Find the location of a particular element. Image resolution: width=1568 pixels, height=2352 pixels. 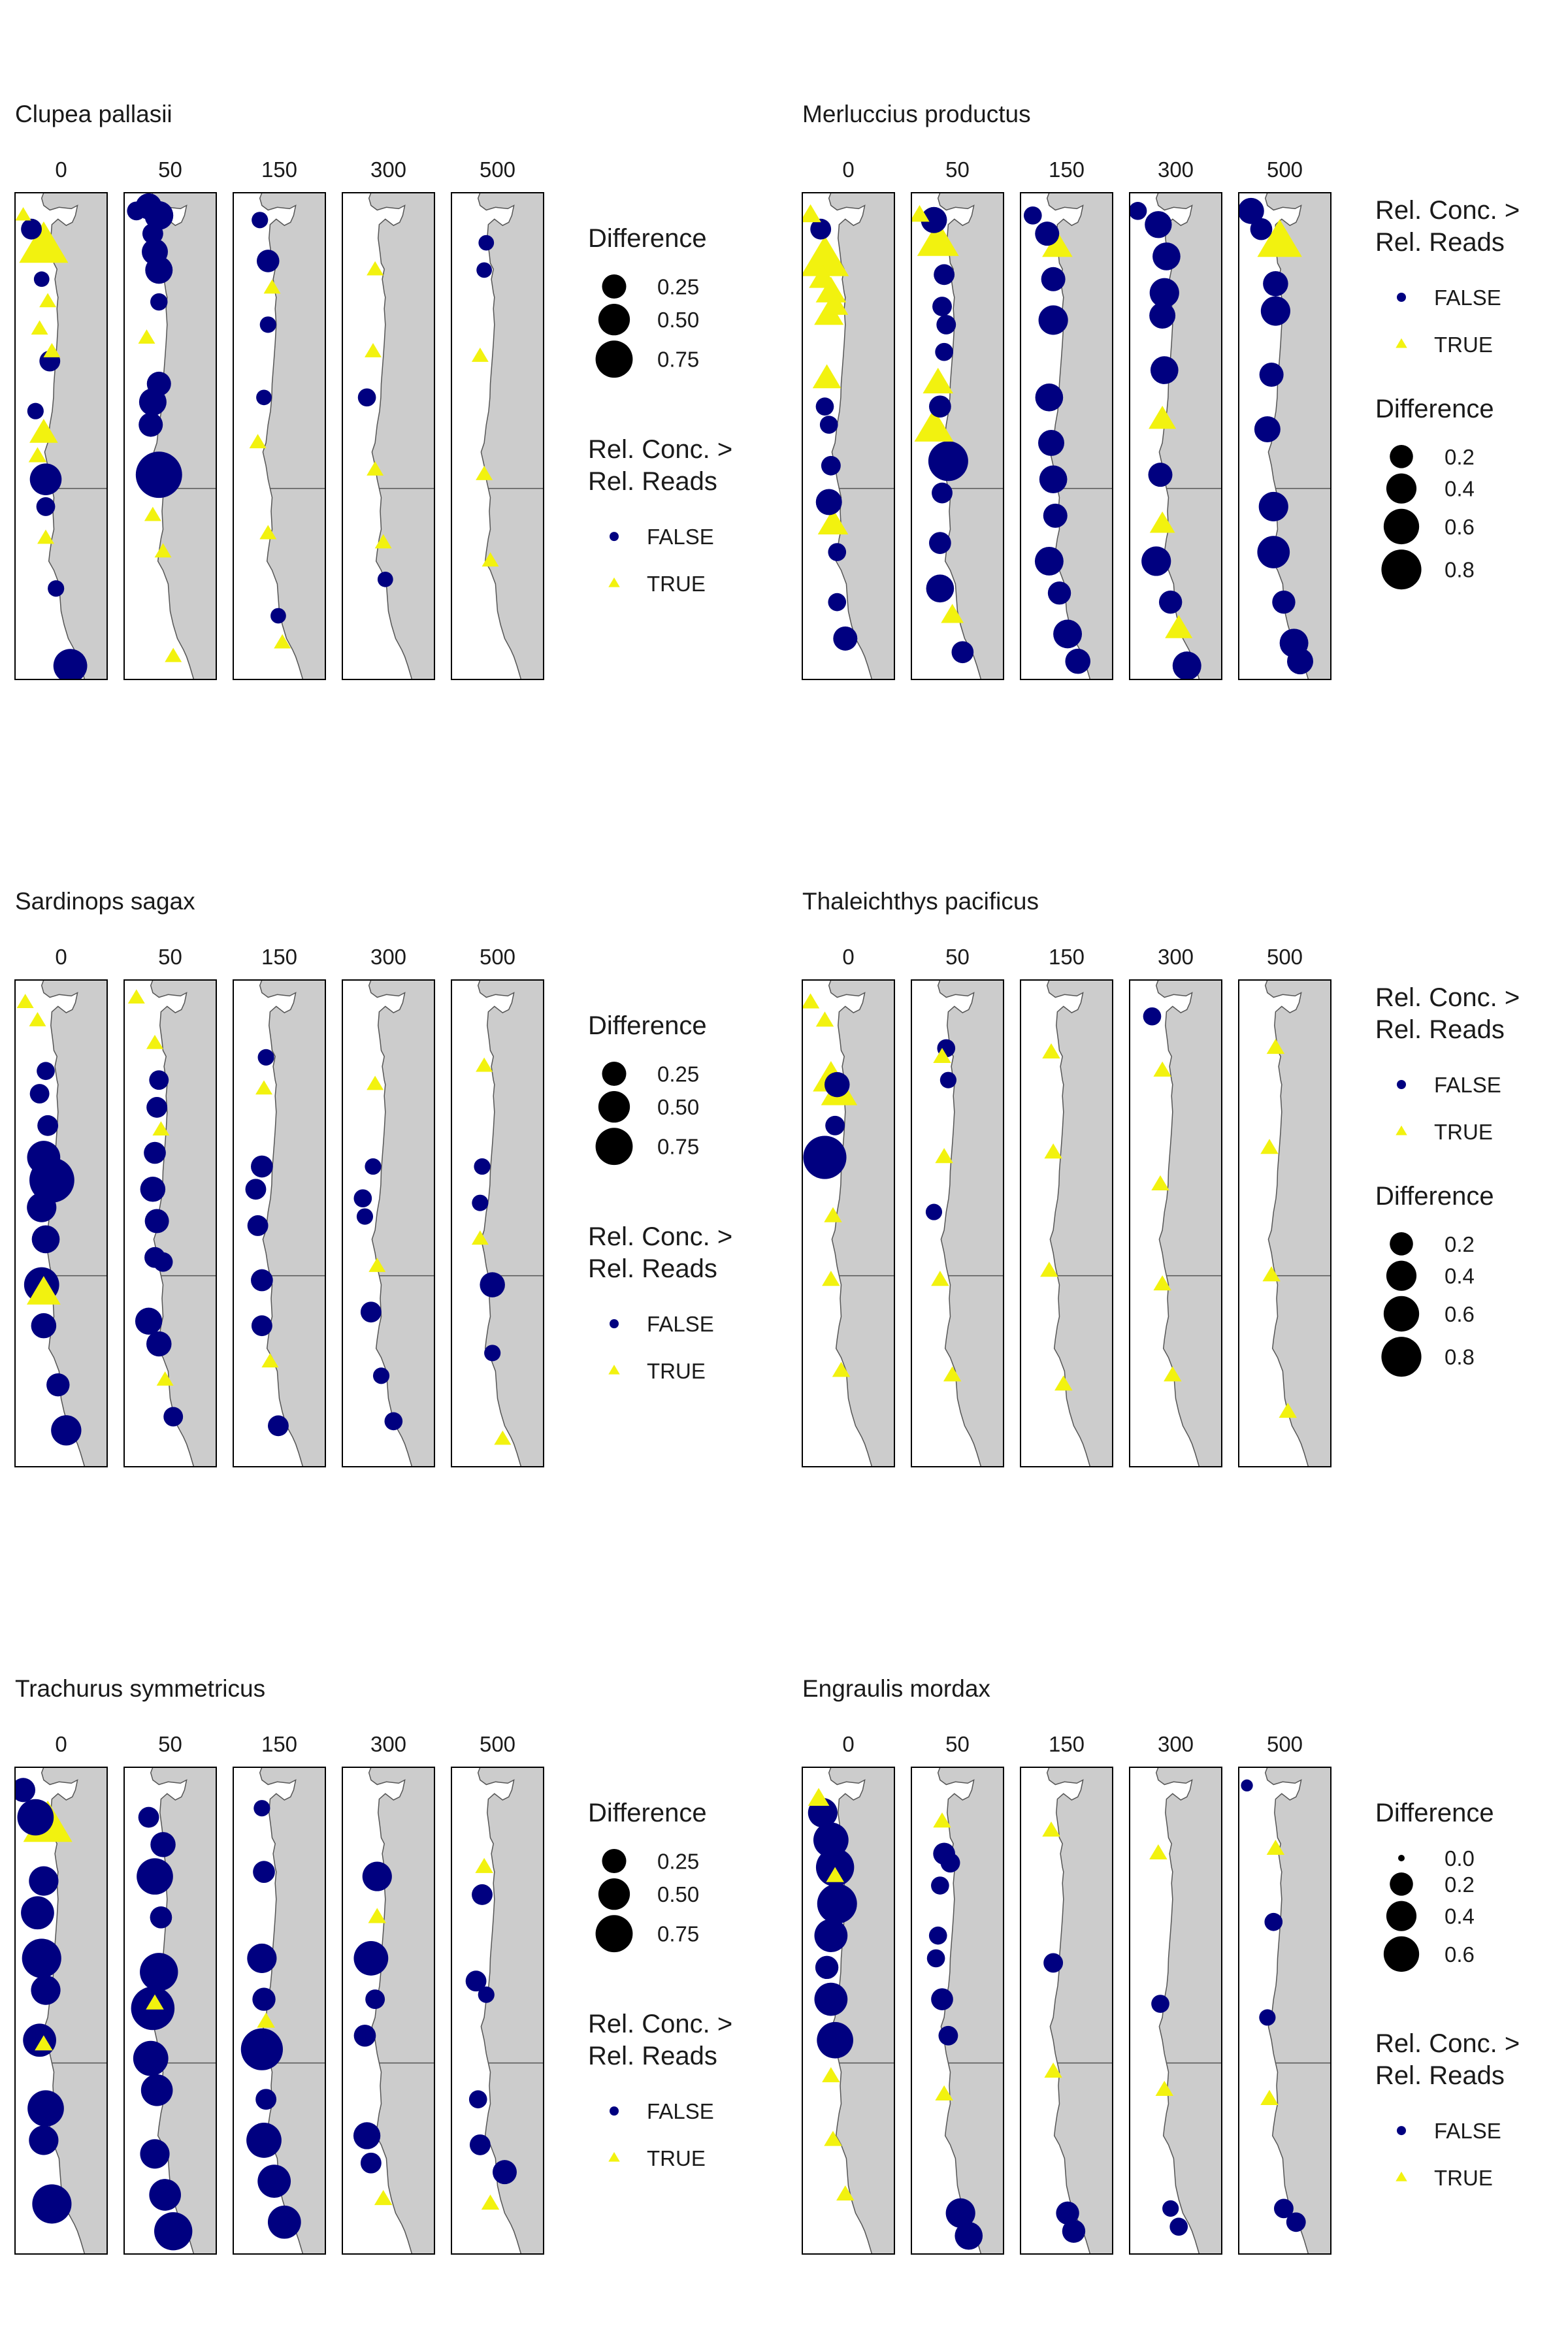

size-legend: Difference 0.00.2 0.4 0.6 is located at coordinates (1434, 1885).